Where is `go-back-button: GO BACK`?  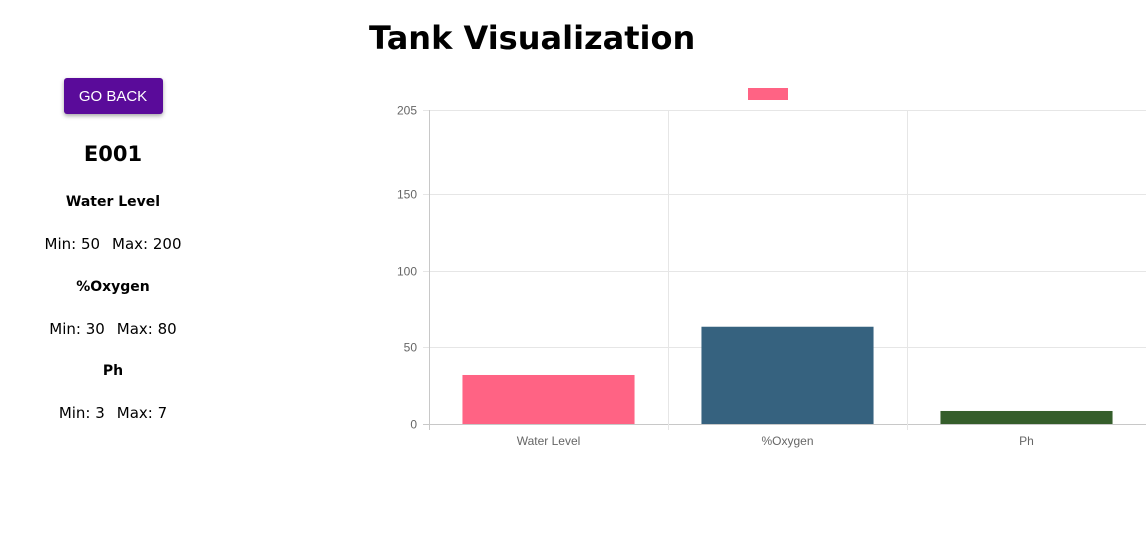
go-back-button: GO BACK is located at coordinates (113, 96).